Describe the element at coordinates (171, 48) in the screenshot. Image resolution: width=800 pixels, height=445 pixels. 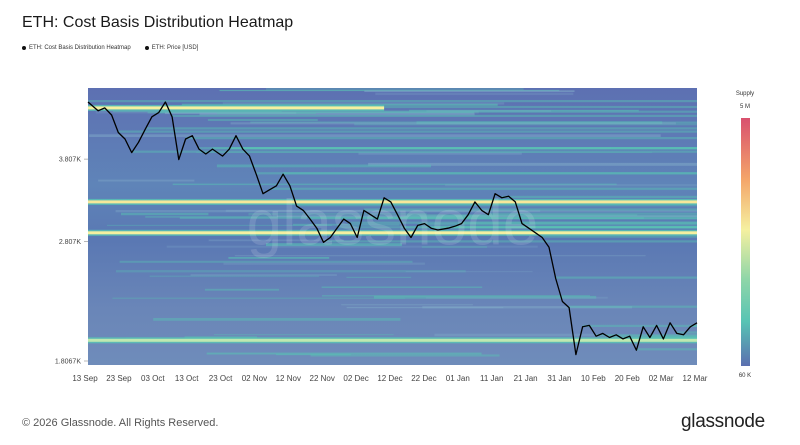
I see `legend-item-price: ETH: Price [USD]` at that location.